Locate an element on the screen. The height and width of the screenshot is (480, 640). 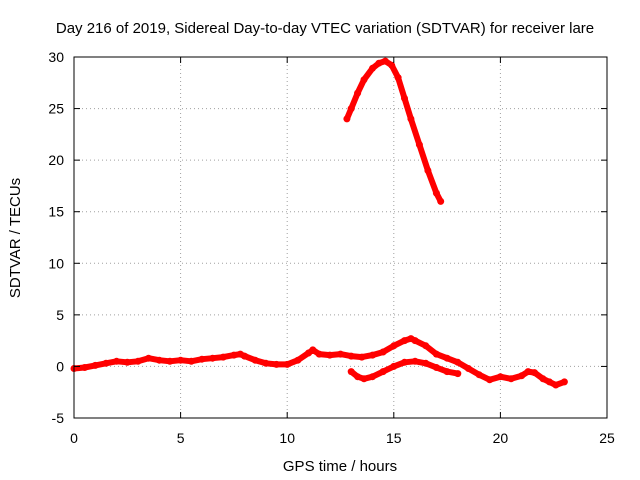
y-tick-labels: -5 0 5 10 15 20 25 30 is located at coordinates (56, 237).